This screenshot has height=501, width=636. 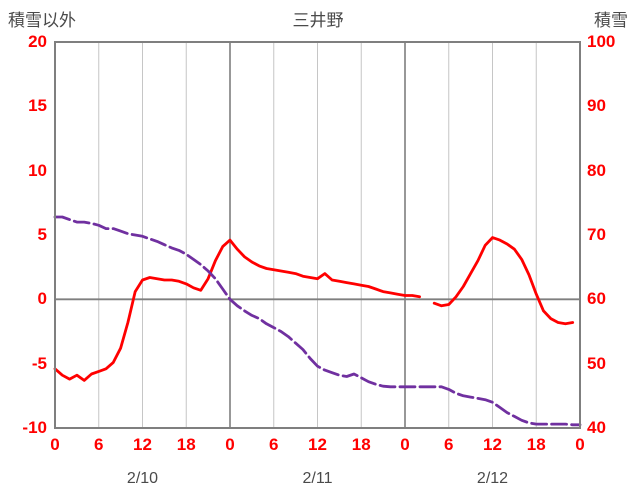 I want to click on left-axis-tick-label: 15, so click(x=37, y=106).